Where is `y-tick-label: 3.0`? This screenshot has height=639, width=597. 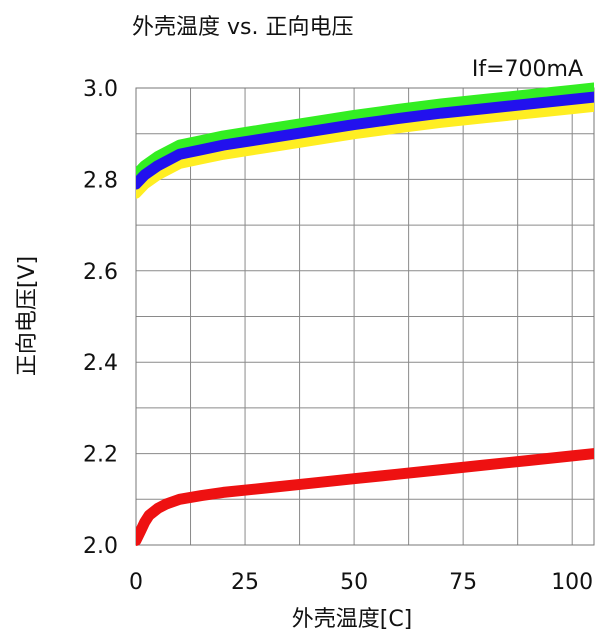
y-tick-label: 3.0 is located at coordinates (100, 89).